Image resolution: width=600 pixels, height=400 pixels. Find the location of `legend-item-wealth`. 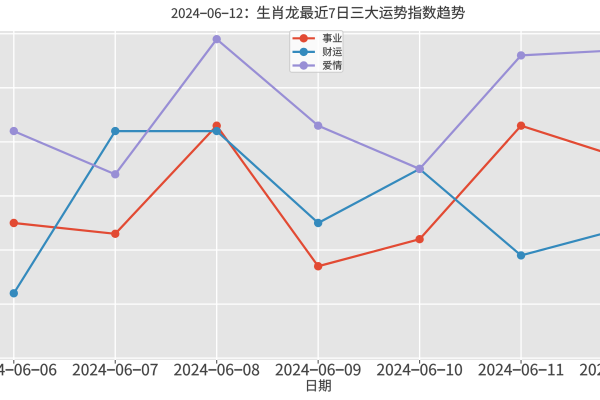

legend-item-wealth is located at coordinates (317, 51).